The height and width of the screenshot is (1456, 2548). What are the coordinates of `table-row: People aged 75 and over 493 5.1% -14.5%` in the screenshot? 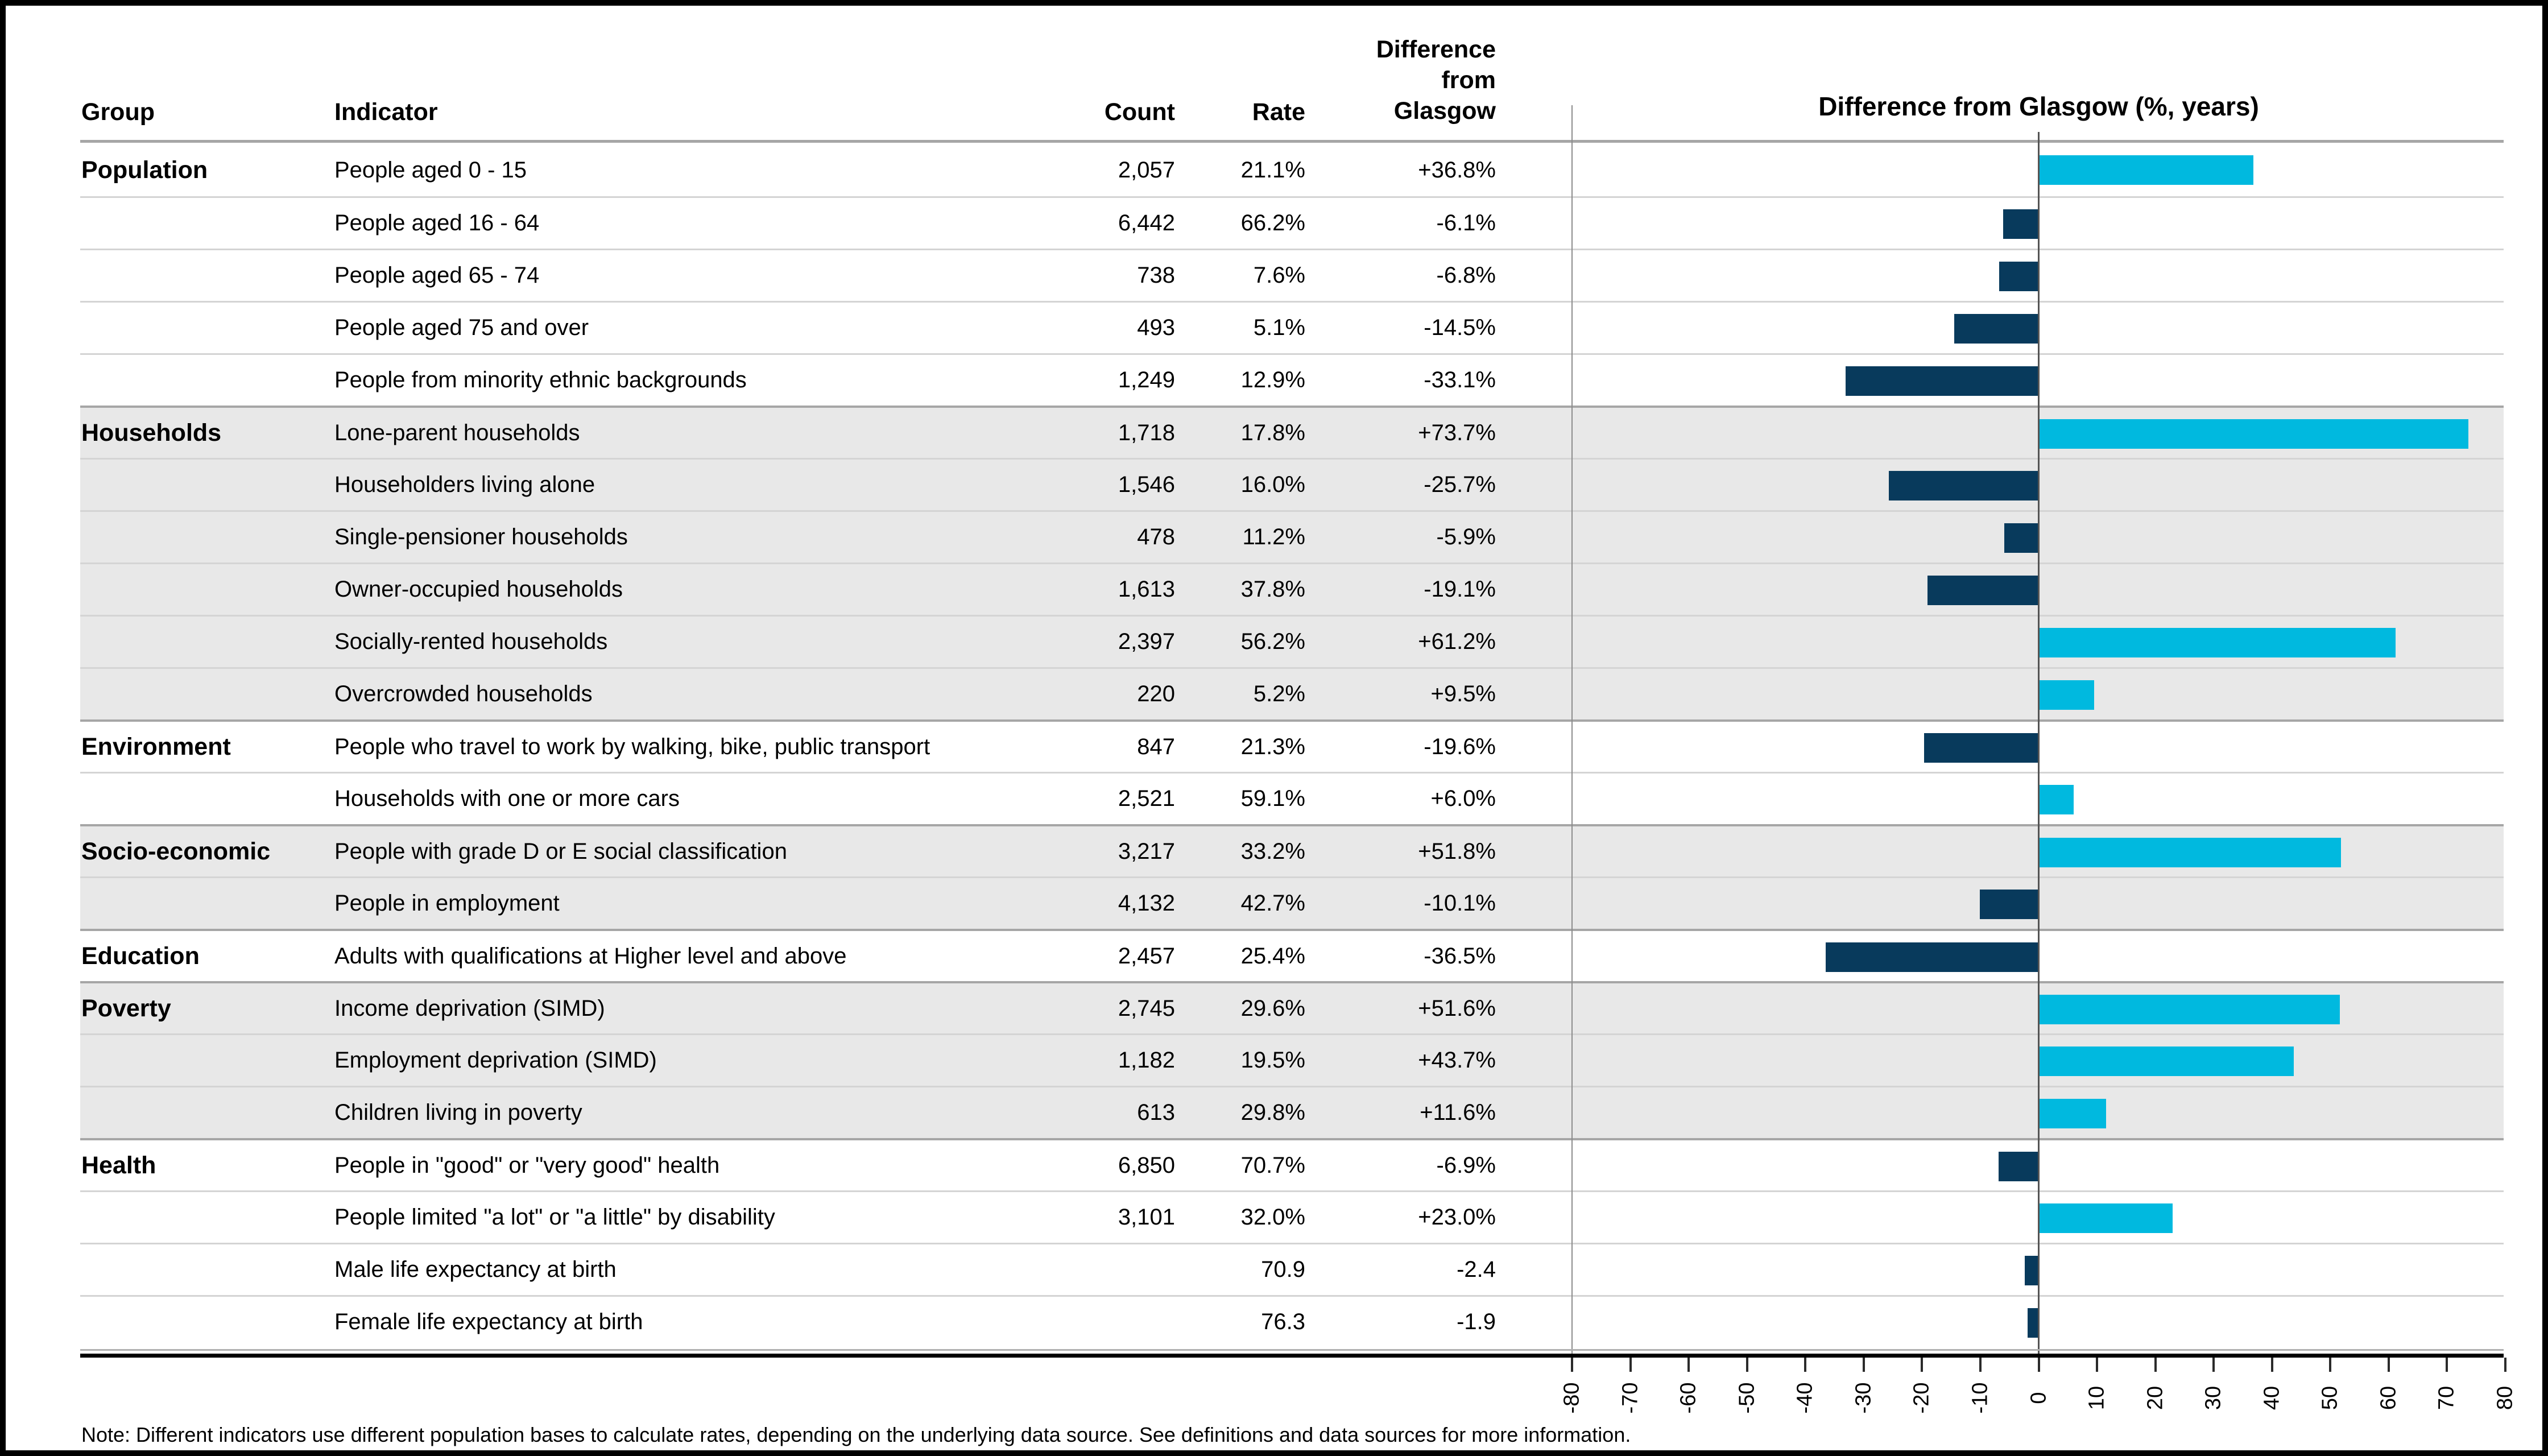 It's located at (1292, 327).